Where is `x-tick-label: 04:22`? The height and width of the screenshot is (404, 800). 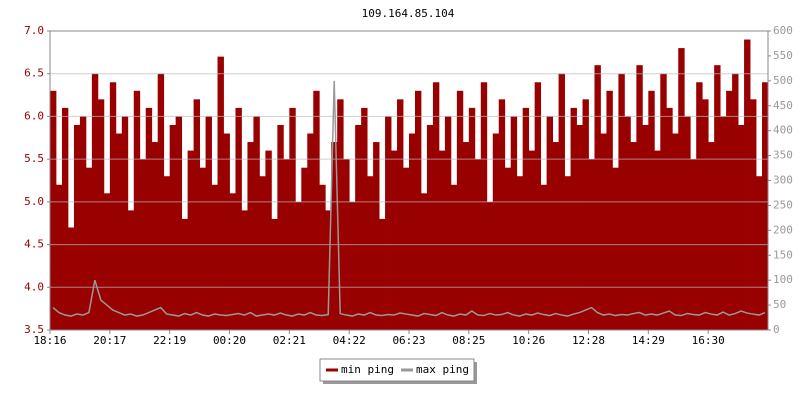 x-tick-label: 04:22 is located at coordinates (349, 340).